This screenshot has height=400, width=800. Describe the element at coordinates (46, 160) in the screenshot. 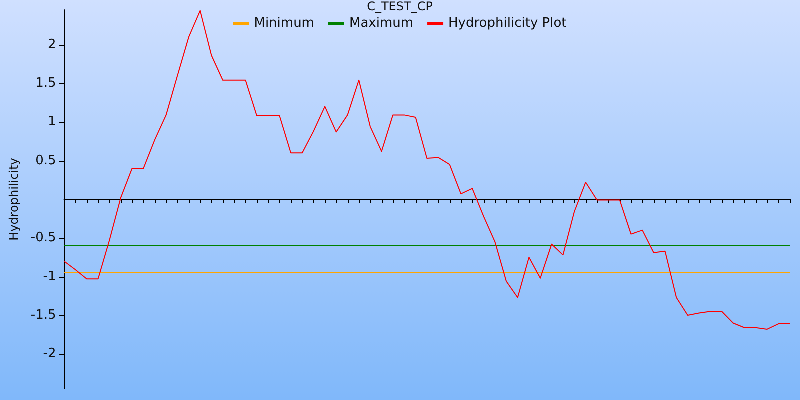

I see `y-tick-label: 0.5` at that location.